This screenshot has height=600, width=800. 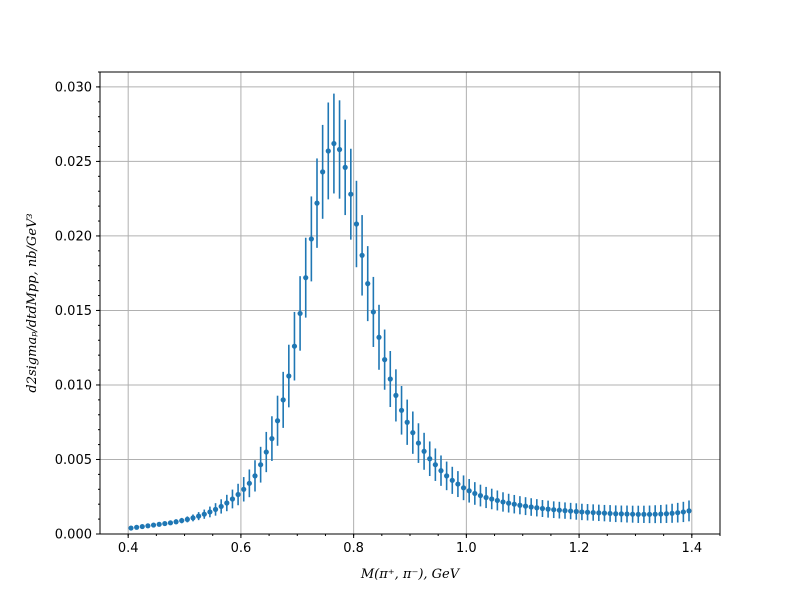 I want to click on x-axis-label: M(π⁺, π⁻), GeV, so click(x=410, y=574).